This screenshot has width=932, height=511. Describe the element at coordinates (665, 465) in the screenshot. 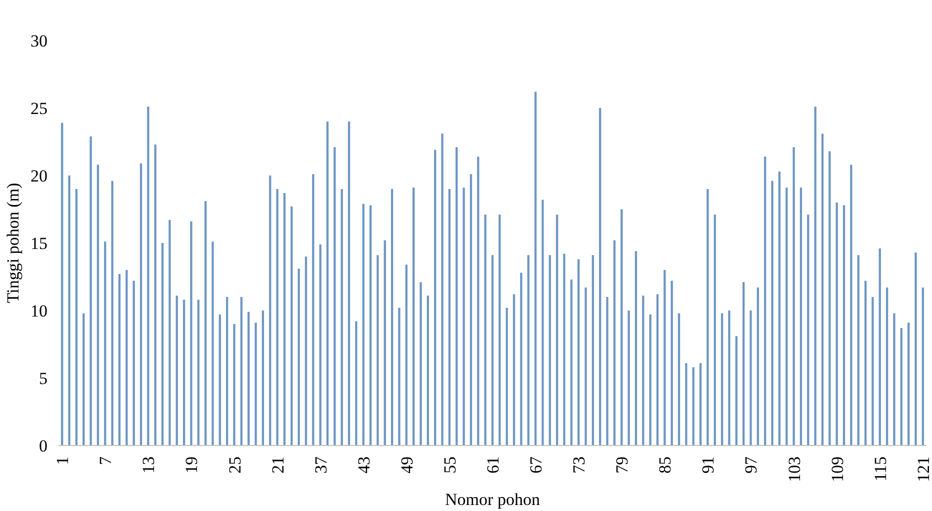

I see `x-tick-label: 85` at that location.